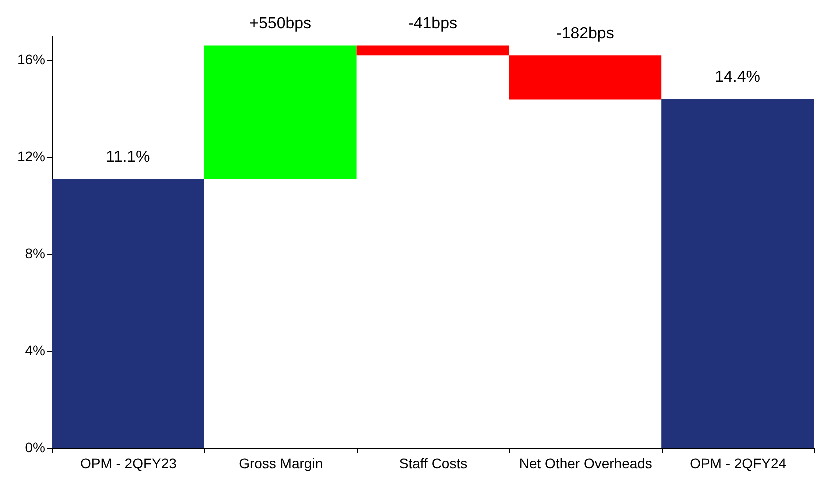 This screenshot has width=819, height=483. I want to click on annotation: +550bps, so click(281, 24).